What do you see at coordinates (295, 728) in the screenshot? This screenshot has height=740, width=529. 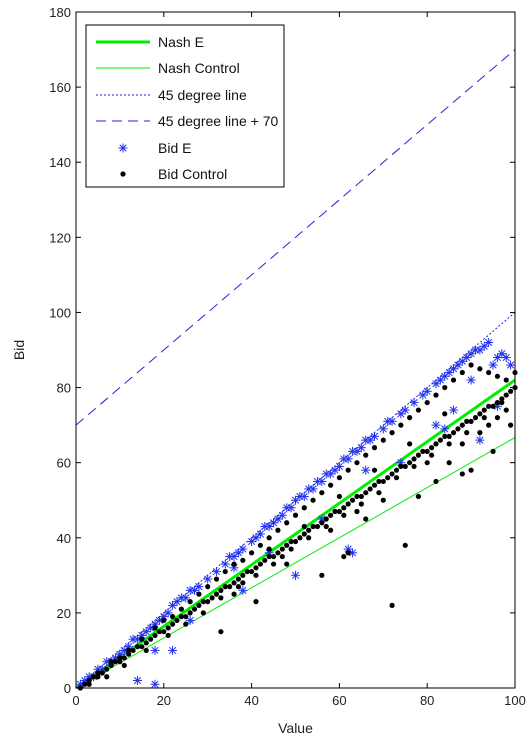 I see `x-axis-label: Value` at bounding box center [295, 728].